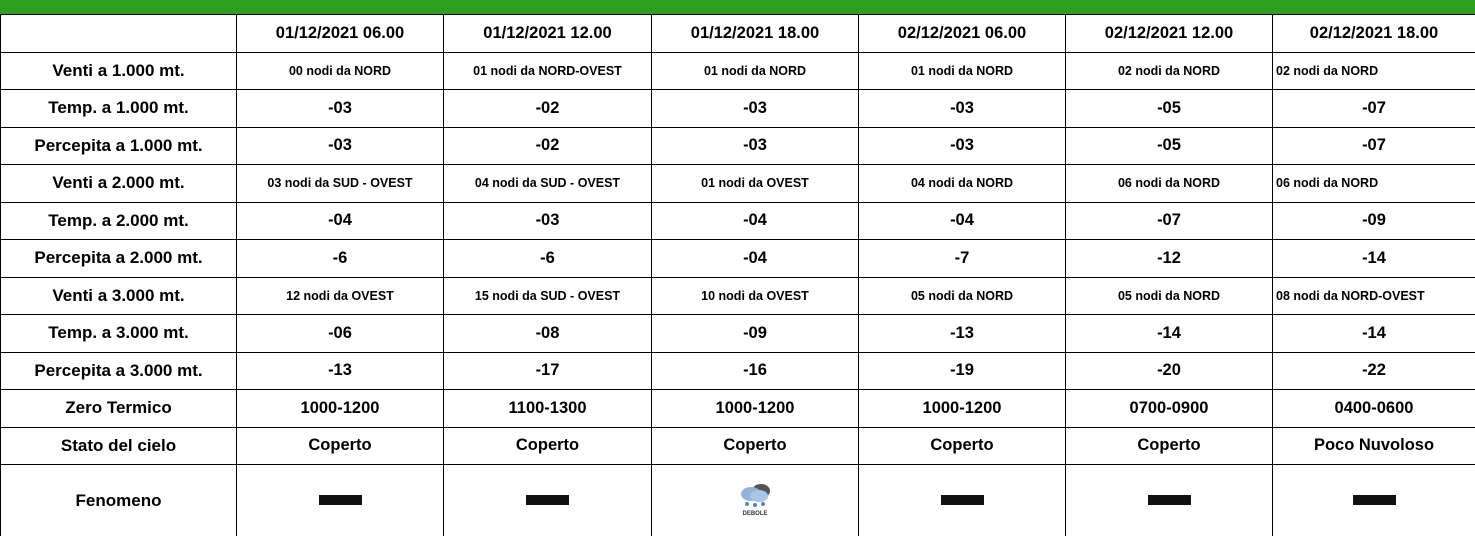  I want to click on fenomeno-row: Fenomeno DEBOLE, so click(737, 500).